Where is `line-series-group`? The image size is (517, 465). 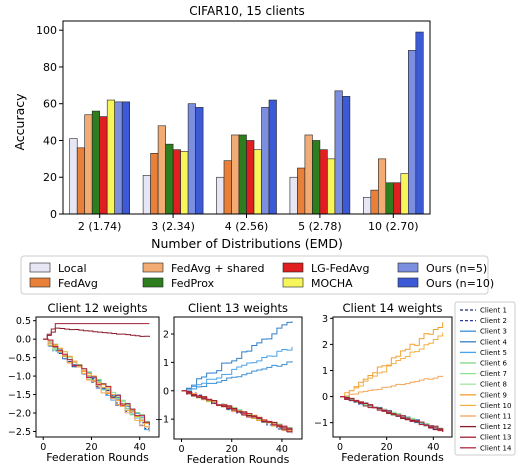
line-series-group is located at coordinates (392, 377).